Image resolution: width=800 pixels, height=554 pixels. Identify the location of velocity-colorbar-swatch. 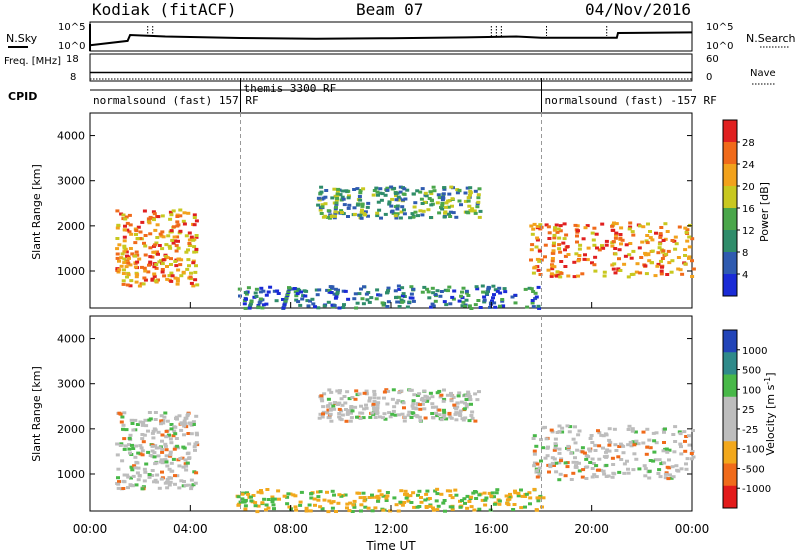
(730, 386).